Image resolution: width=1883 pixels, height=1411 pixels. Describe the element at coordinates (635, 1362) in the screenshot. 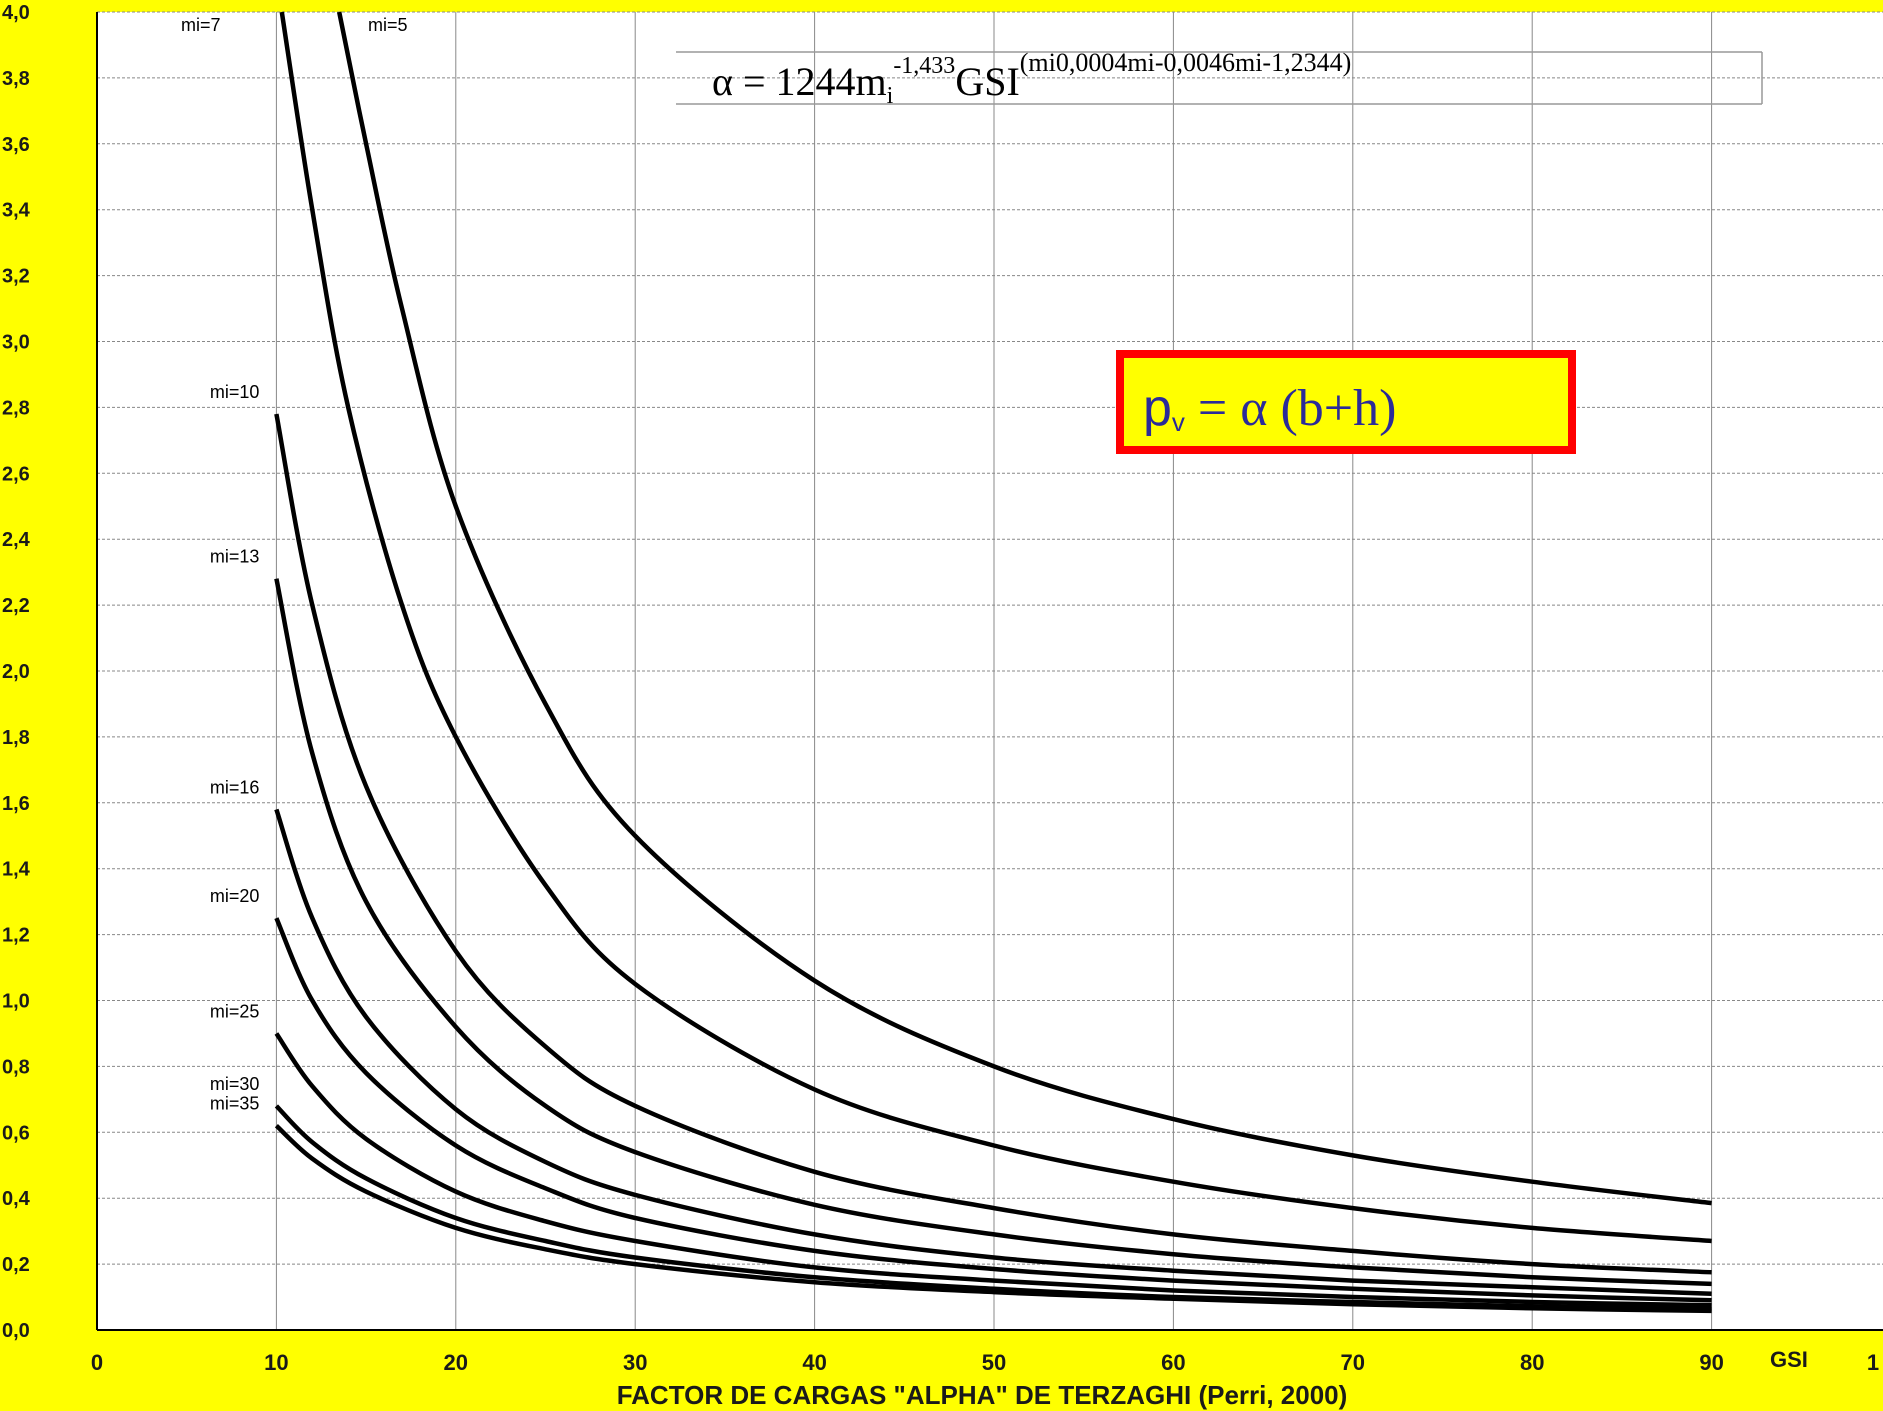

I see `x-tick-label: 30` at that location.